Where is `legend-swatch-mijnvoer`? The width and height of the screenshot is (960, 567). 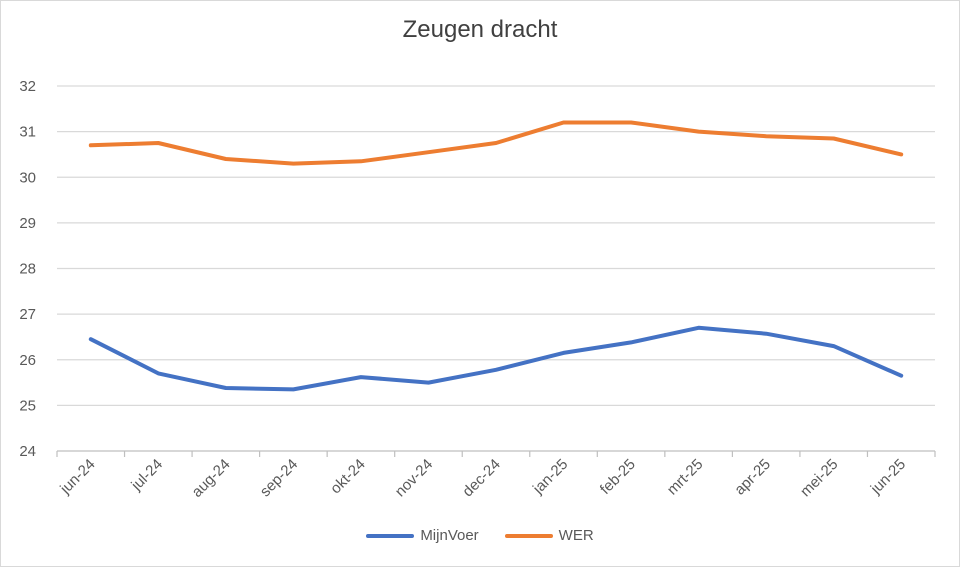 legend-swatch-mijnvoer is located at coordinates (390, 535).